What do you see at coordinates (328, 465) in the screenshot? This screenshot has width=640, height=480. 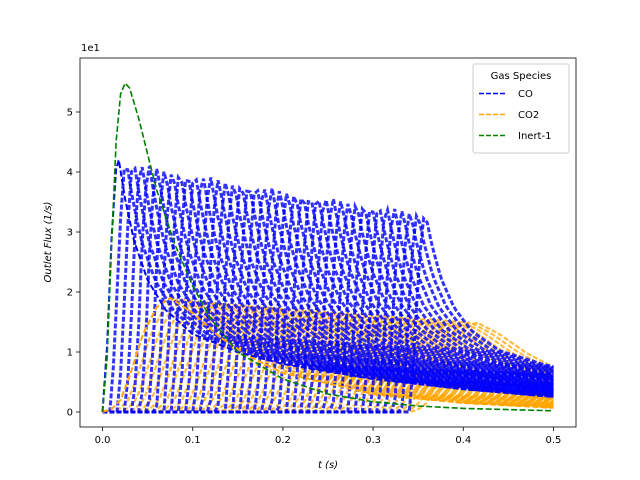 I see `x-axis-label: t (s)` at bounding box center [328, 465].